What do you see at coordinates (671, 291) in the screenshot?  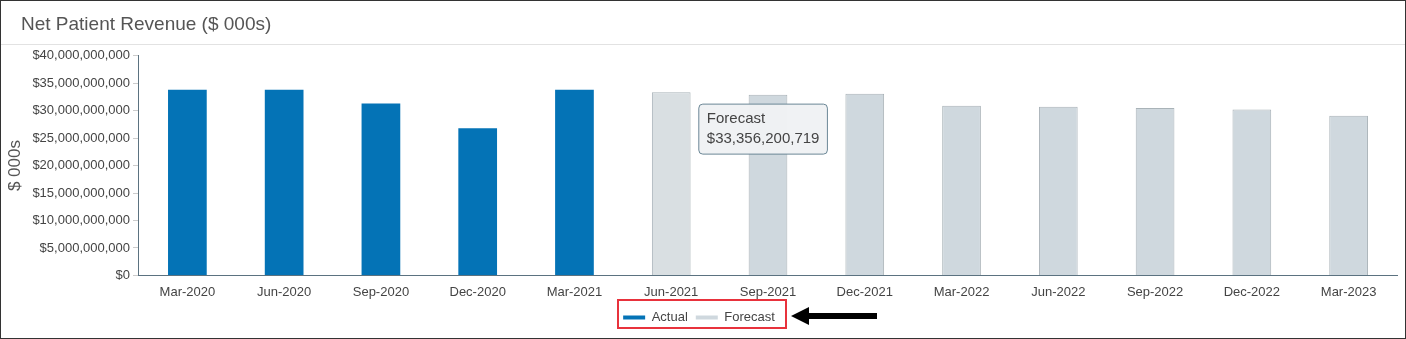 I see `x-tick-label: Jun-2021` at bounding box center [671, 291].